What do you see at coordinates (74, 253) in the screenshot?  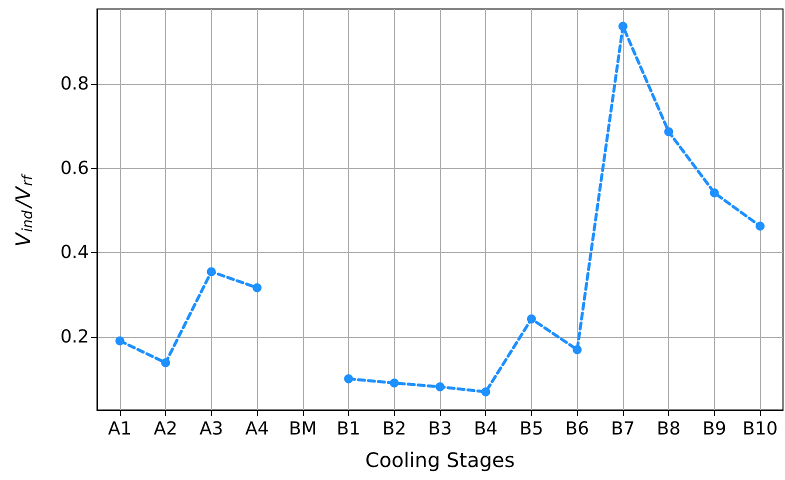 I see `y-tick-label: 0.4` at bounding box center [74, 253].